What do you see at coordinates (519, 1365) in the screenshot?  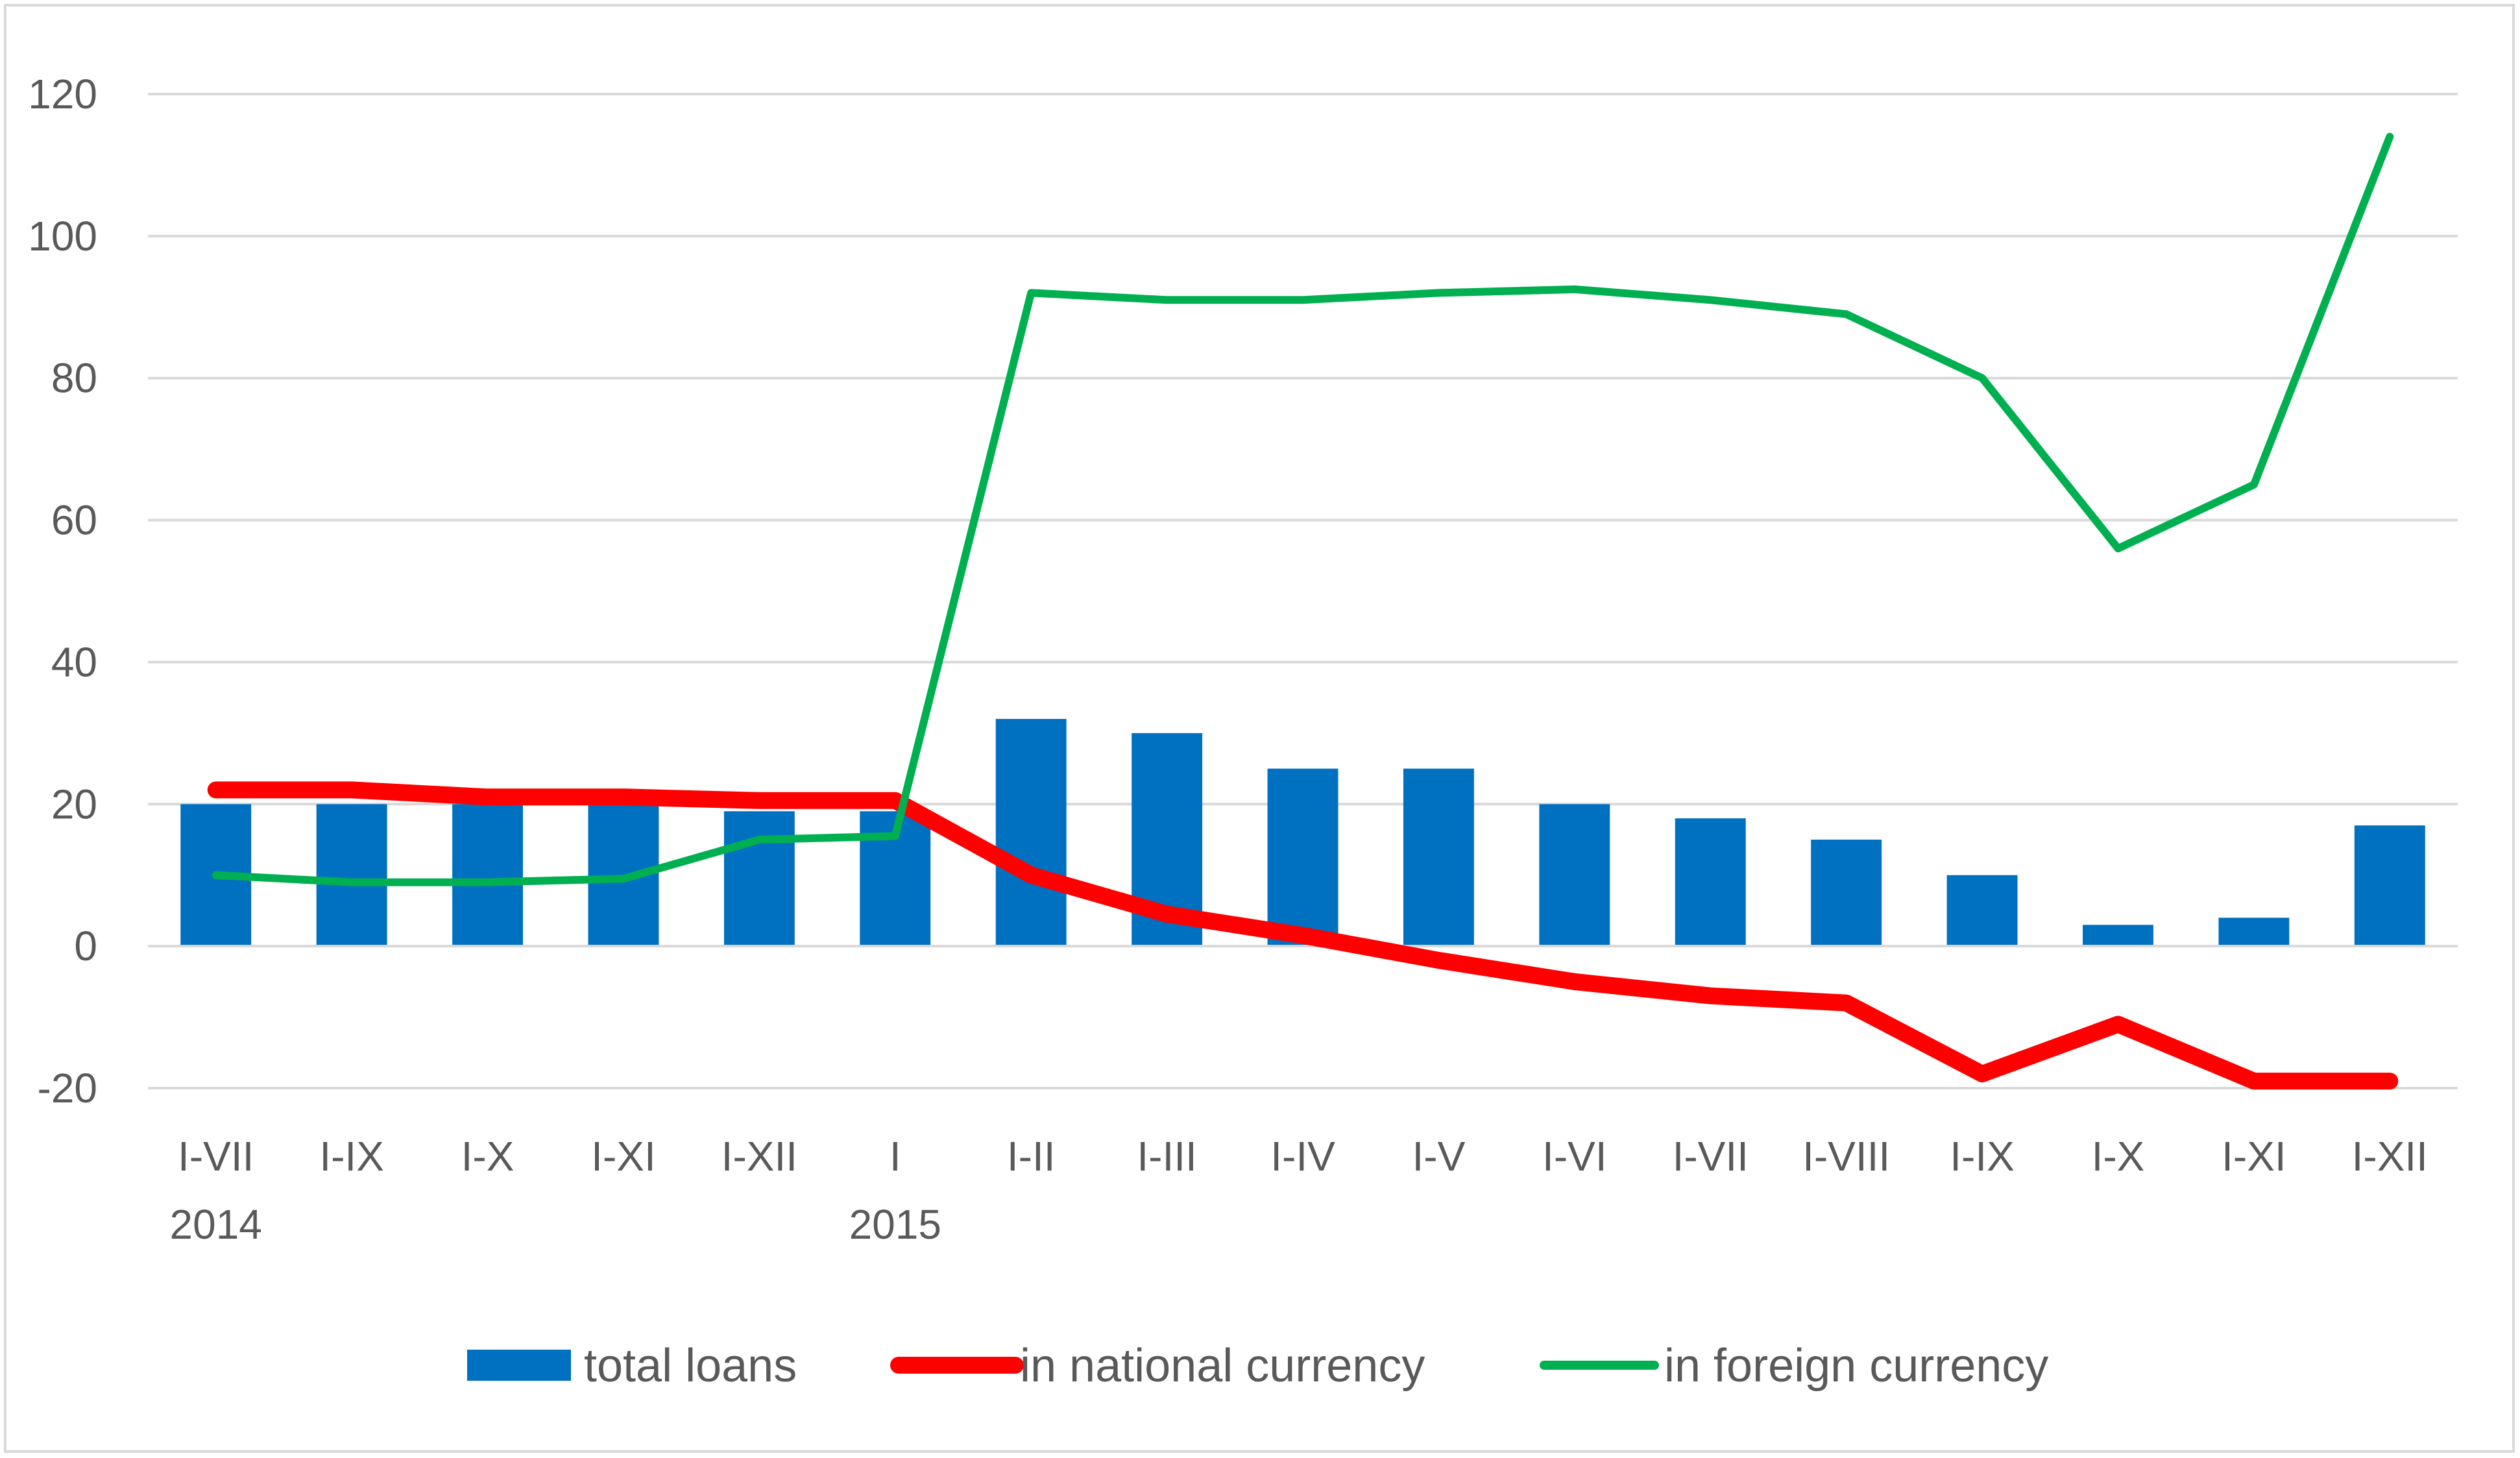 I see `legend-swatch-bar` at bounding box center [519, 1365].